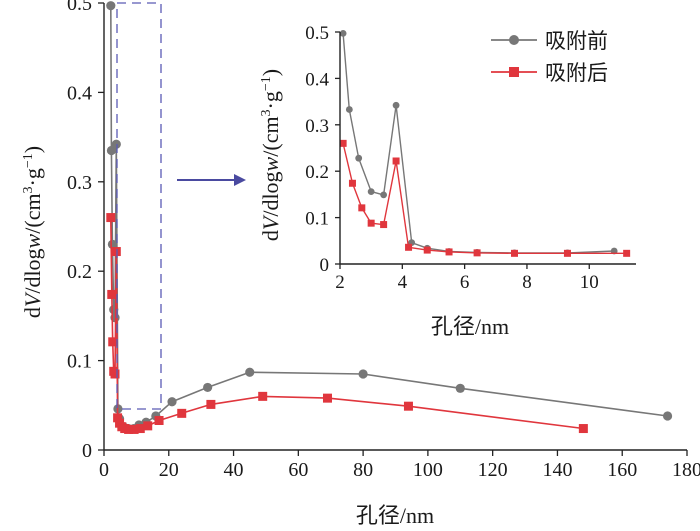  Describe the element at coordinates (317, 79) in the screenshot. I see `inset-y-tick-label: 0.4` at that location.